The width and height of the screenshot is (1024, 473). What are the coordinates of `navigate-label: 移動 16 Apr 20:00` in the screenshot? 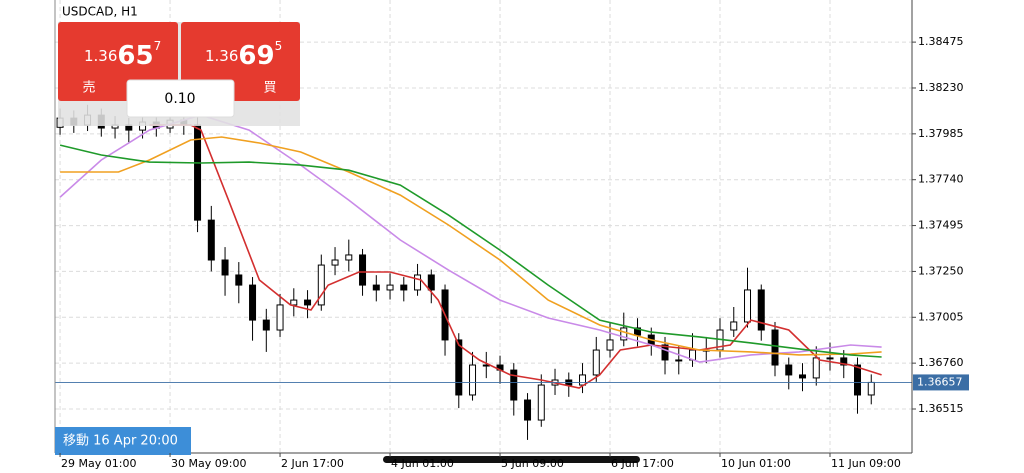 It's located at (120, 441).